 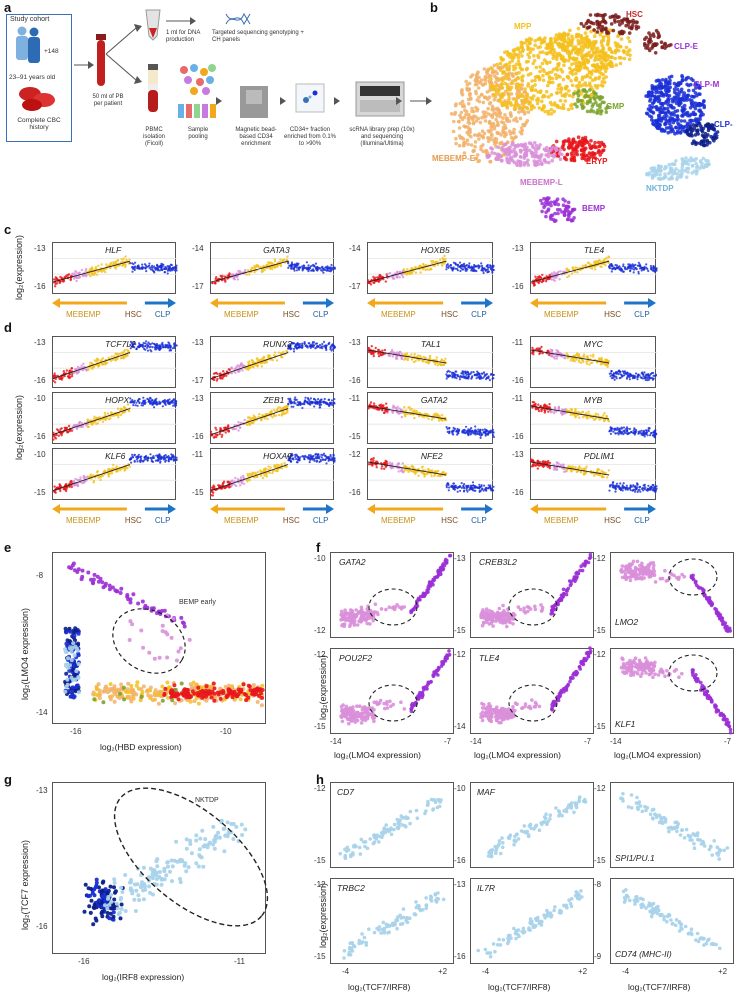 What do you see at coordinates (310, 98) in the screenshot?
I see `facs-plot-icon` at bounding box center [310, 98].